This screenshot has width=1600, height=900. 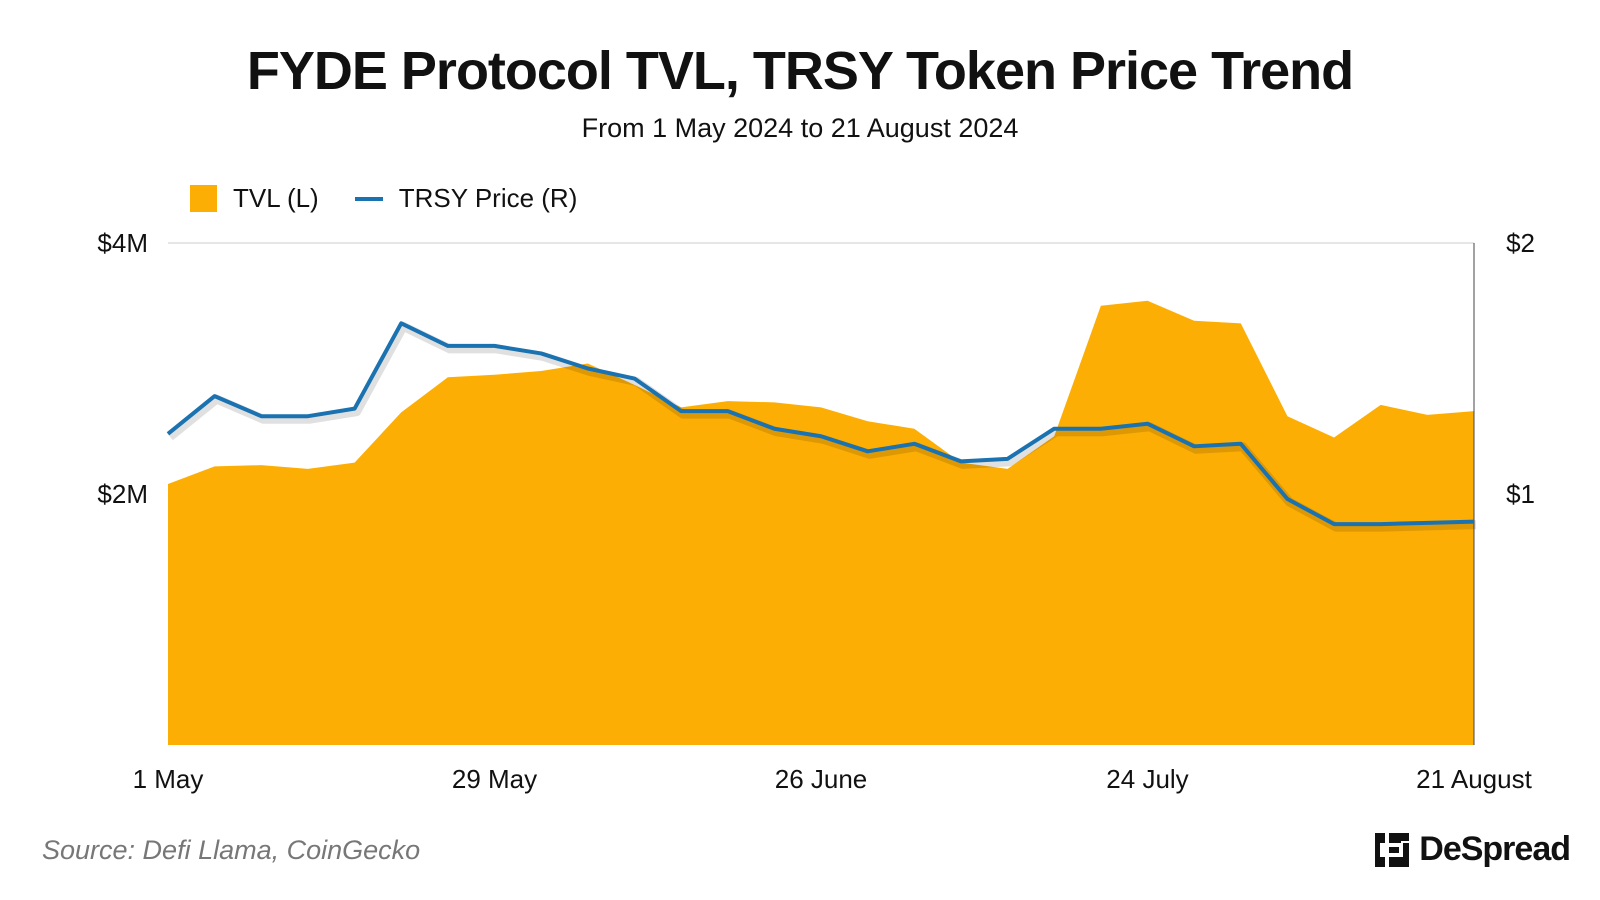 What do you see at coordinates (1392, 849) in the screenshot?
I see `despread-logo-icon` at bounding box center [1392, 849].